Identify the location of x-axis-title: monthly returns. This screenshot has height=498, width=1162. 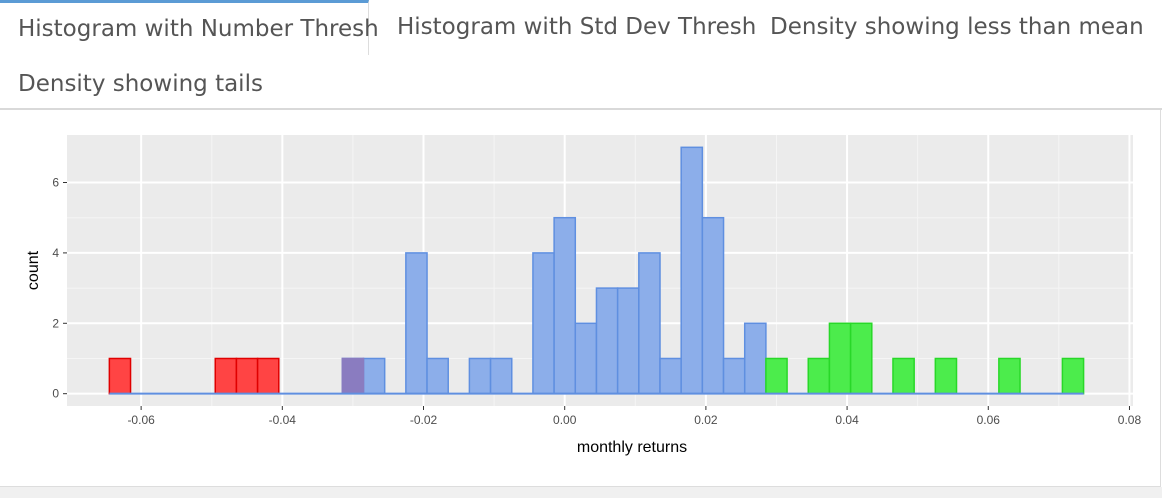
(632, 447).